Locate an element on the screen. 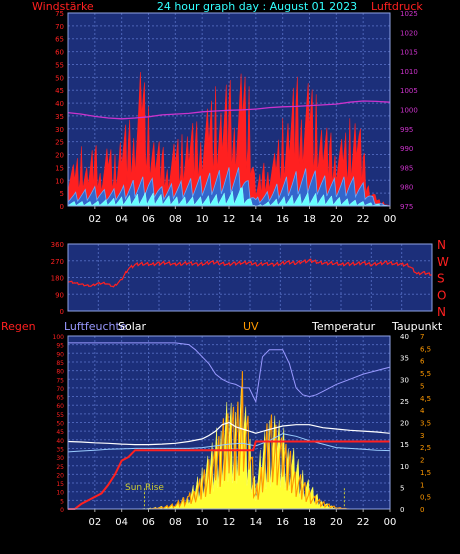  wind-y-tick-label: 25 is located at coordinates (59, 143).